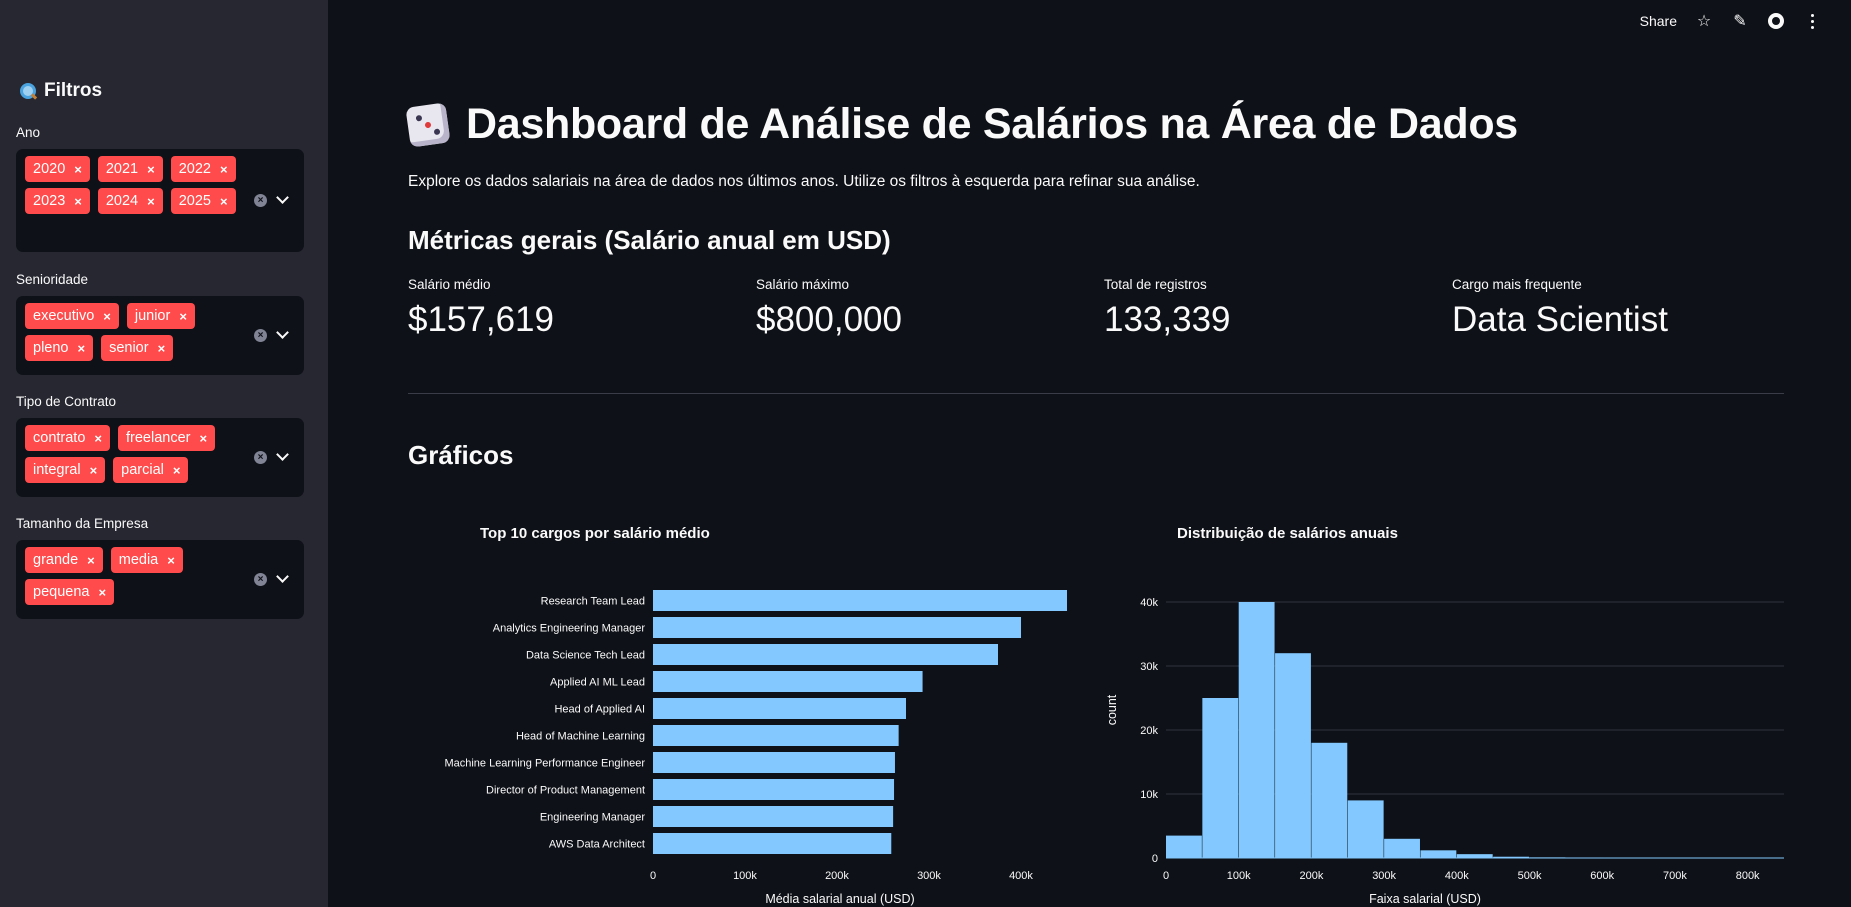 The width and height of the screenshot is (1851, 907). What do you see at coordinates (59, 348) in the screenshot?
I see `filter-chip: pleno ×` at bounding box center [59, 348].